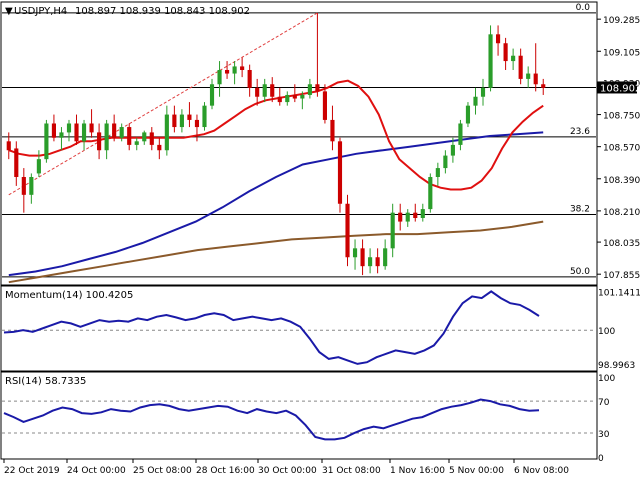 This screenshot has width=640, height=480. I want to click on rsi-line, so click(271, 419).